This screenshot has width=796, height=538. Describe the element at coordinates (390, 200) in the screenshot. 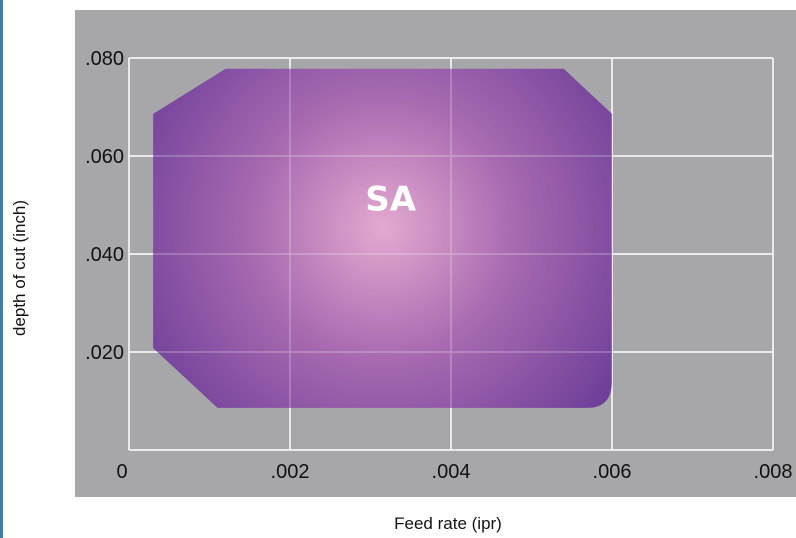

I see `region-label-sa: SA` at that location.